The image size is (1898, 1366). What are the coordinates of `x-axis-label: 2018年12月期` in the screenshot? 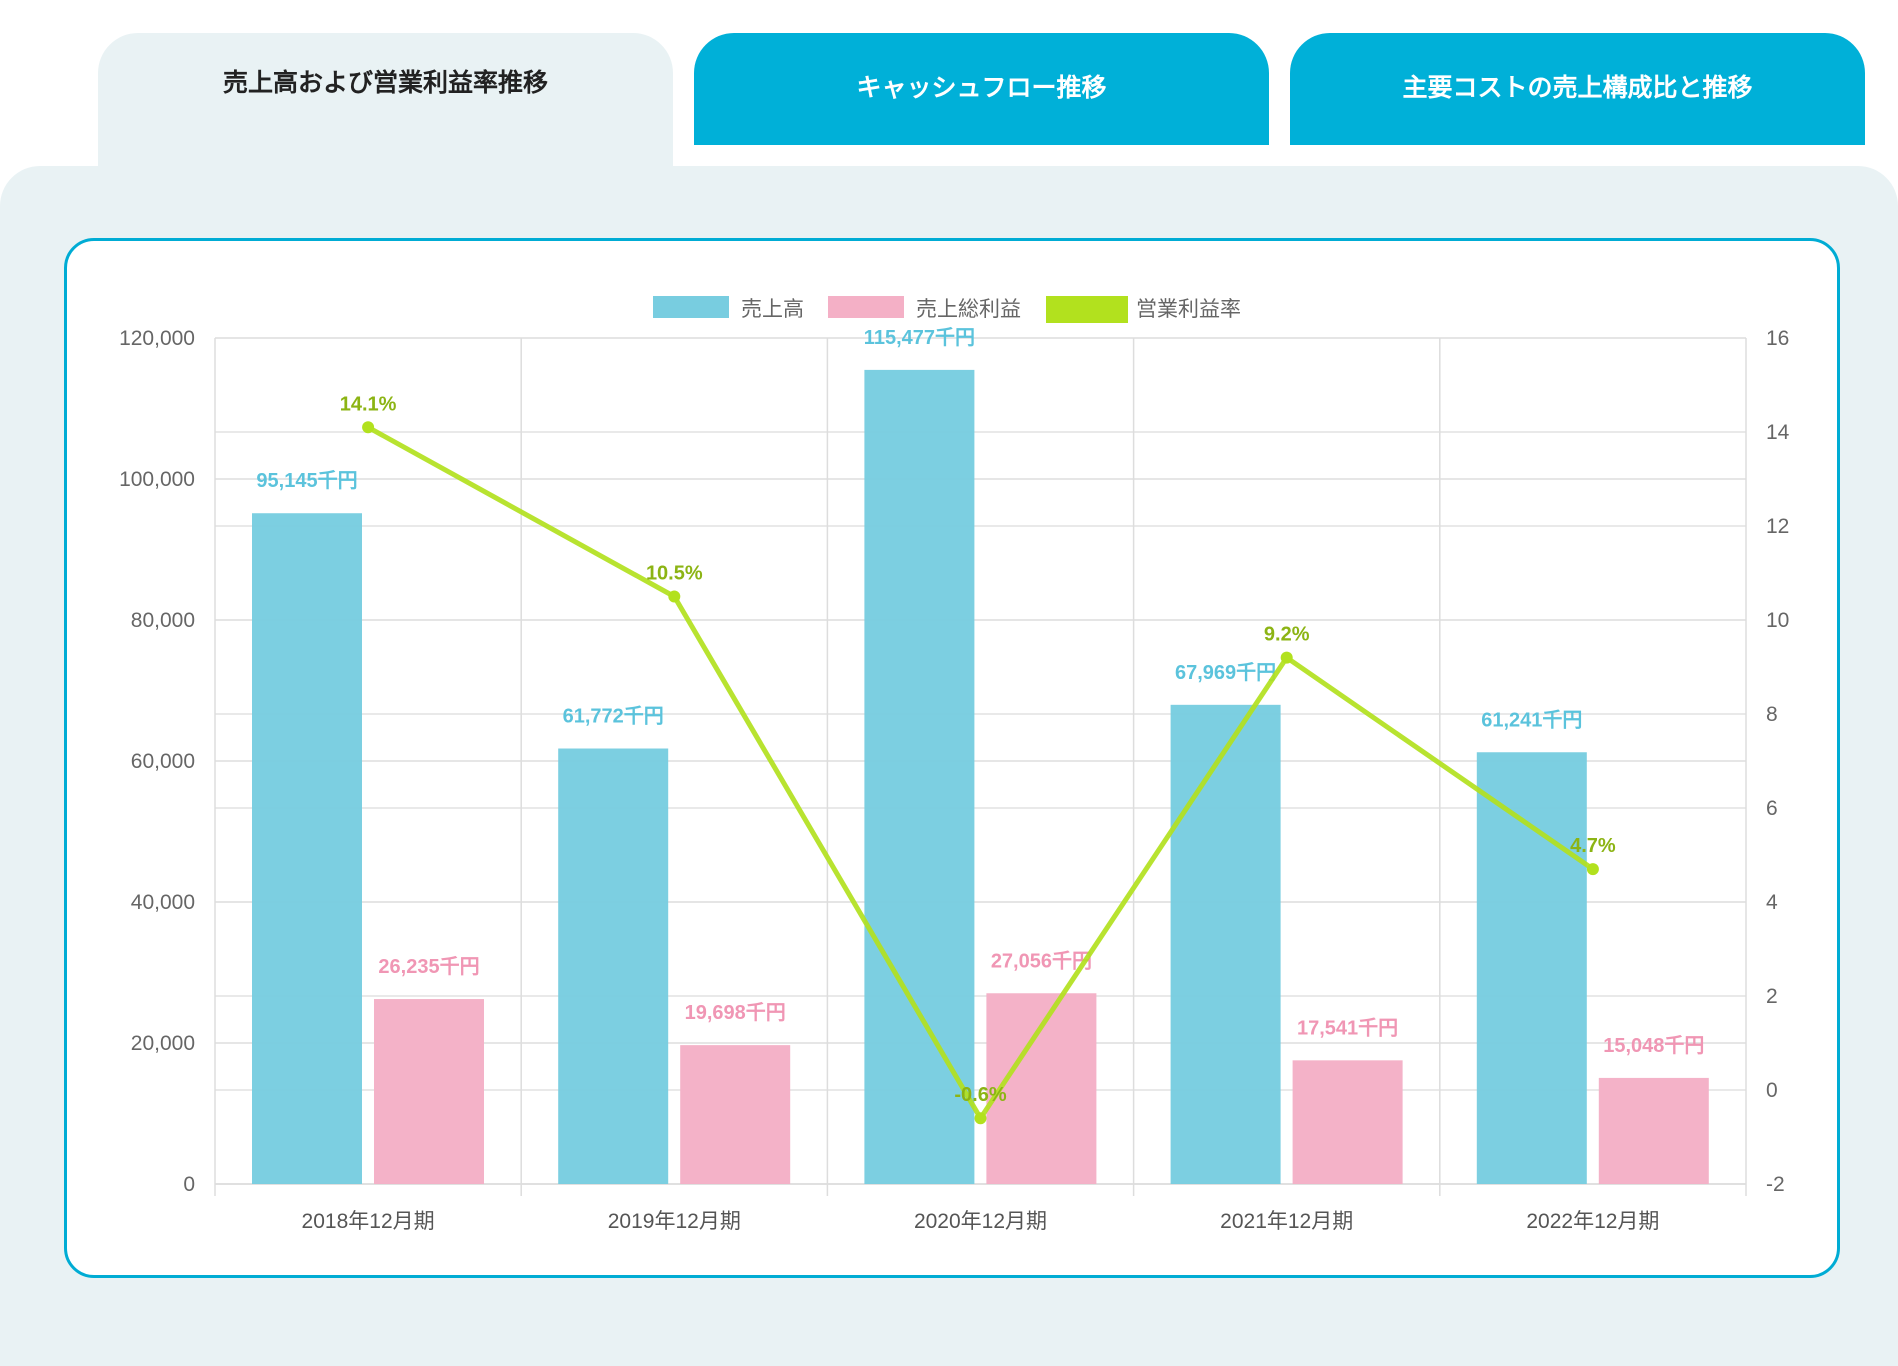 It's located at (368, 1221).